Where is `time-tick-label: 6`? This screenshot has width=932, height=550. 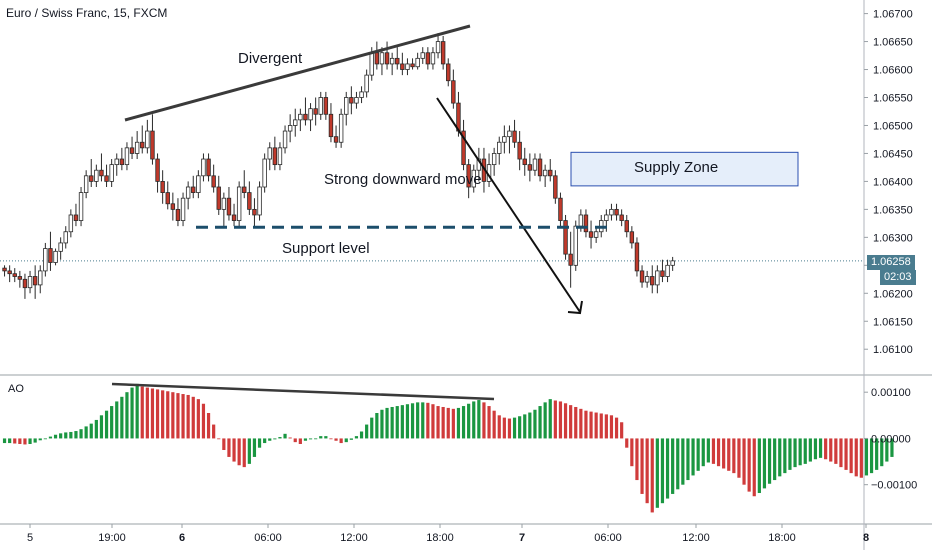 time-tick-label: 6 is located at coordinates (182, 538).